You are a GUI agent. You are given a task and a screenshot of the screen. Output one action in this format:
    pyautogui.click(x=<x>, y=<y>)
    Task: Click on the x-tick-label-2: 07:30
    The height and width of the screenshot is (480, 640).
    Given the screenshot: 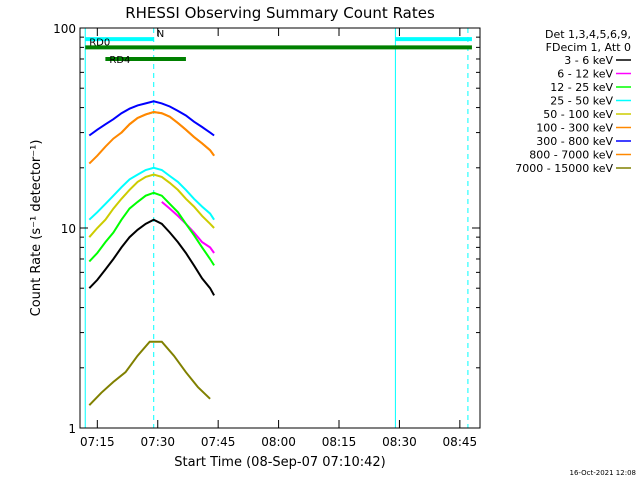 What is the action you would take?
    pyautogui.click(x=157, y=442)
    